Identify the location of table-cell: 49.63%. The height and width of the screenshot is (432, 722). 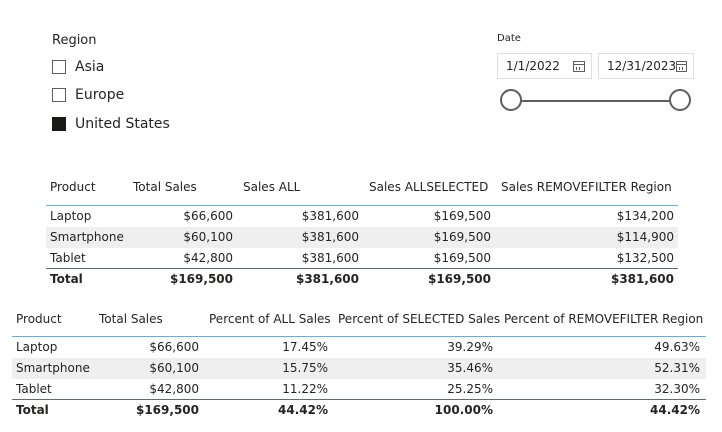
(677, 347).